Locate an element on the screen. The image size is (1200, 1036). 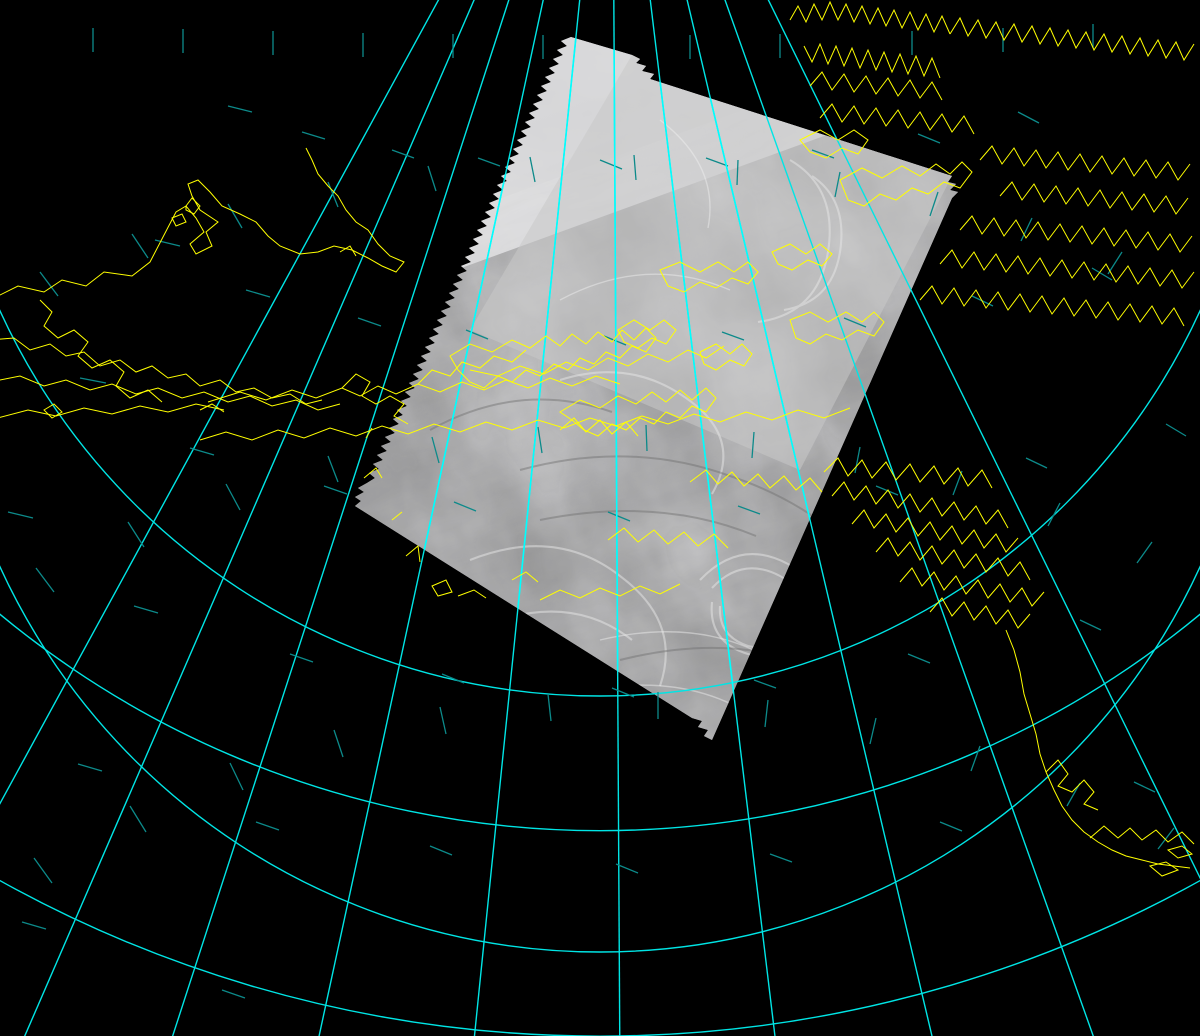
coastline-somerset-island is located at coordinates (726, 357).